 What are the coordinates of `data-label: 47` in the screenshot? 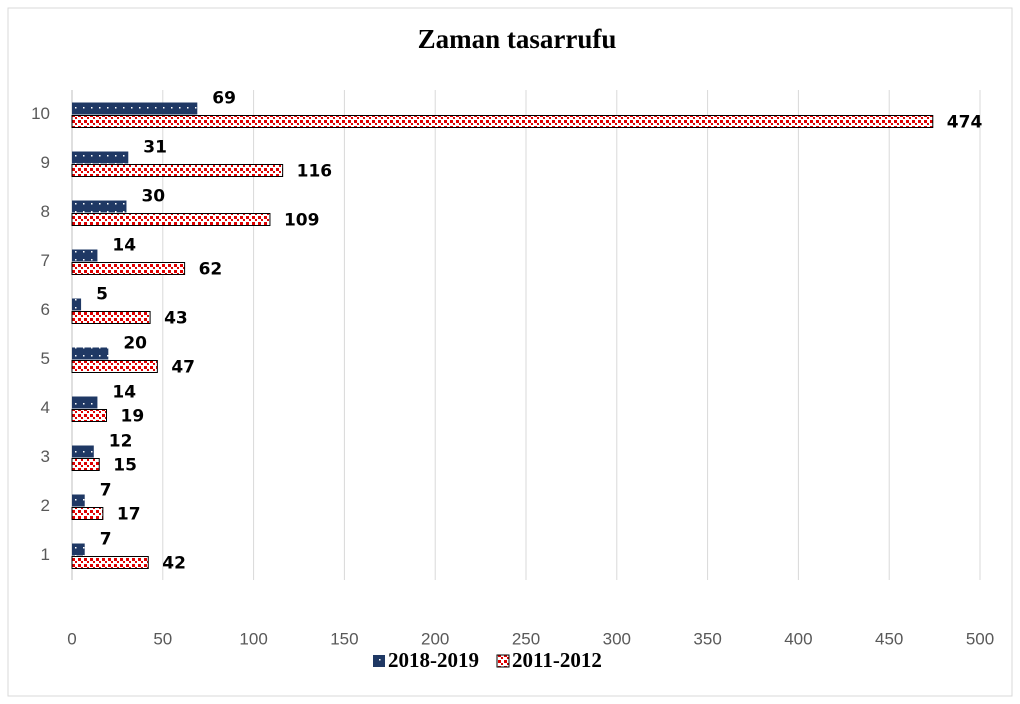 It's located at (183, 368).